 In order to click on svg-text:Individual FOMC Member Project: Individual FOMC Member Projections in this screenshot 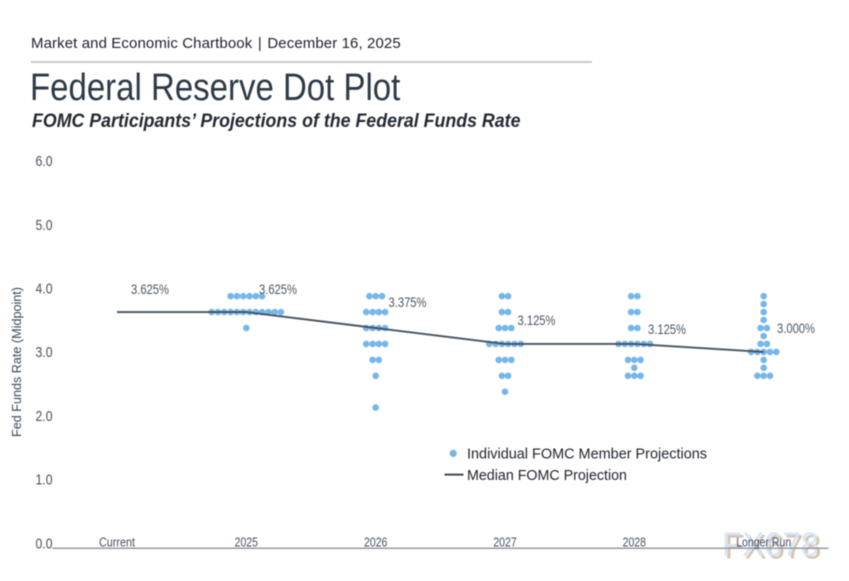, I will do `click(587, 454)`.